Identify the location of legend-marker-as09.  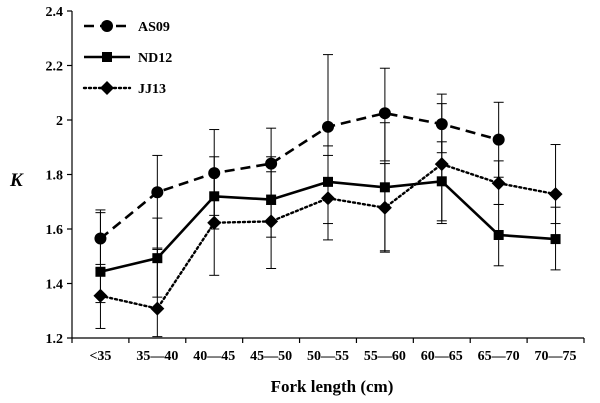
(107, 26).